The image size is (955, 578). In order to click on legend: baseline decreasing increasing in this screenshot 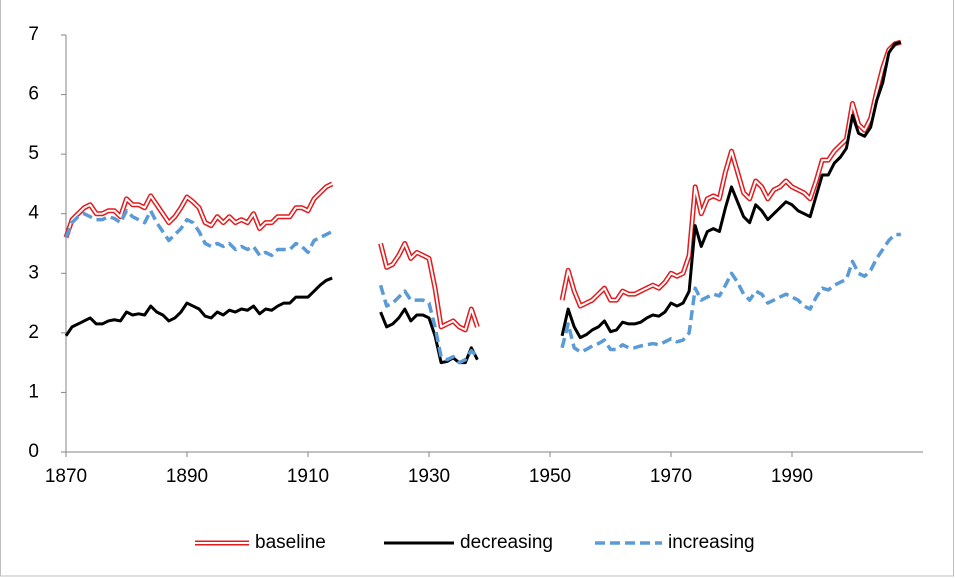, I will do `click(475, 542)`.